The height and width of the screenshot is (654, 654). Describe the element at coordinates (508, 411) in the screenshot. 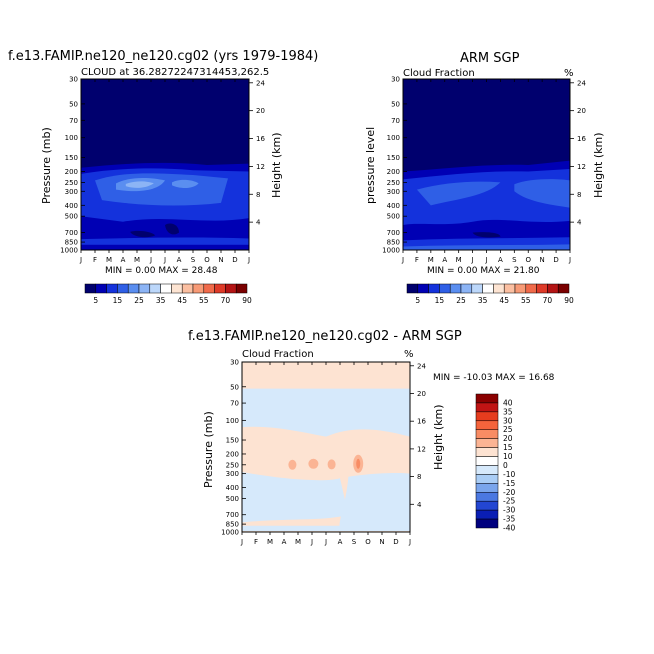

I see `b-colorbar-label: 35` at that location.